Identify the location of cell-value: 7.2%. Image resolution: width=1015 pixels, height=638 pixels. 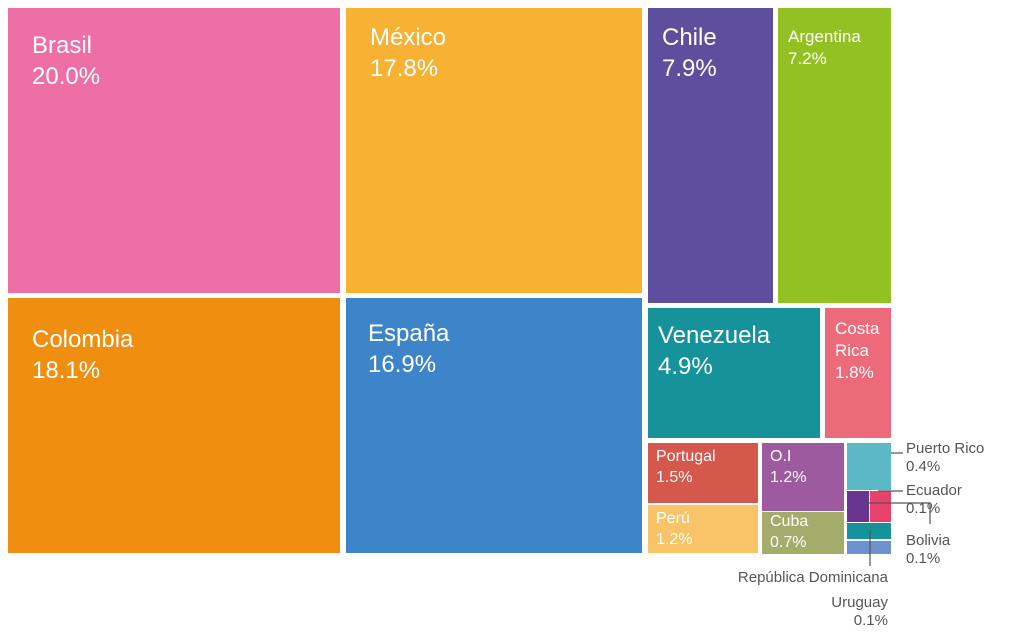
(807, 59).